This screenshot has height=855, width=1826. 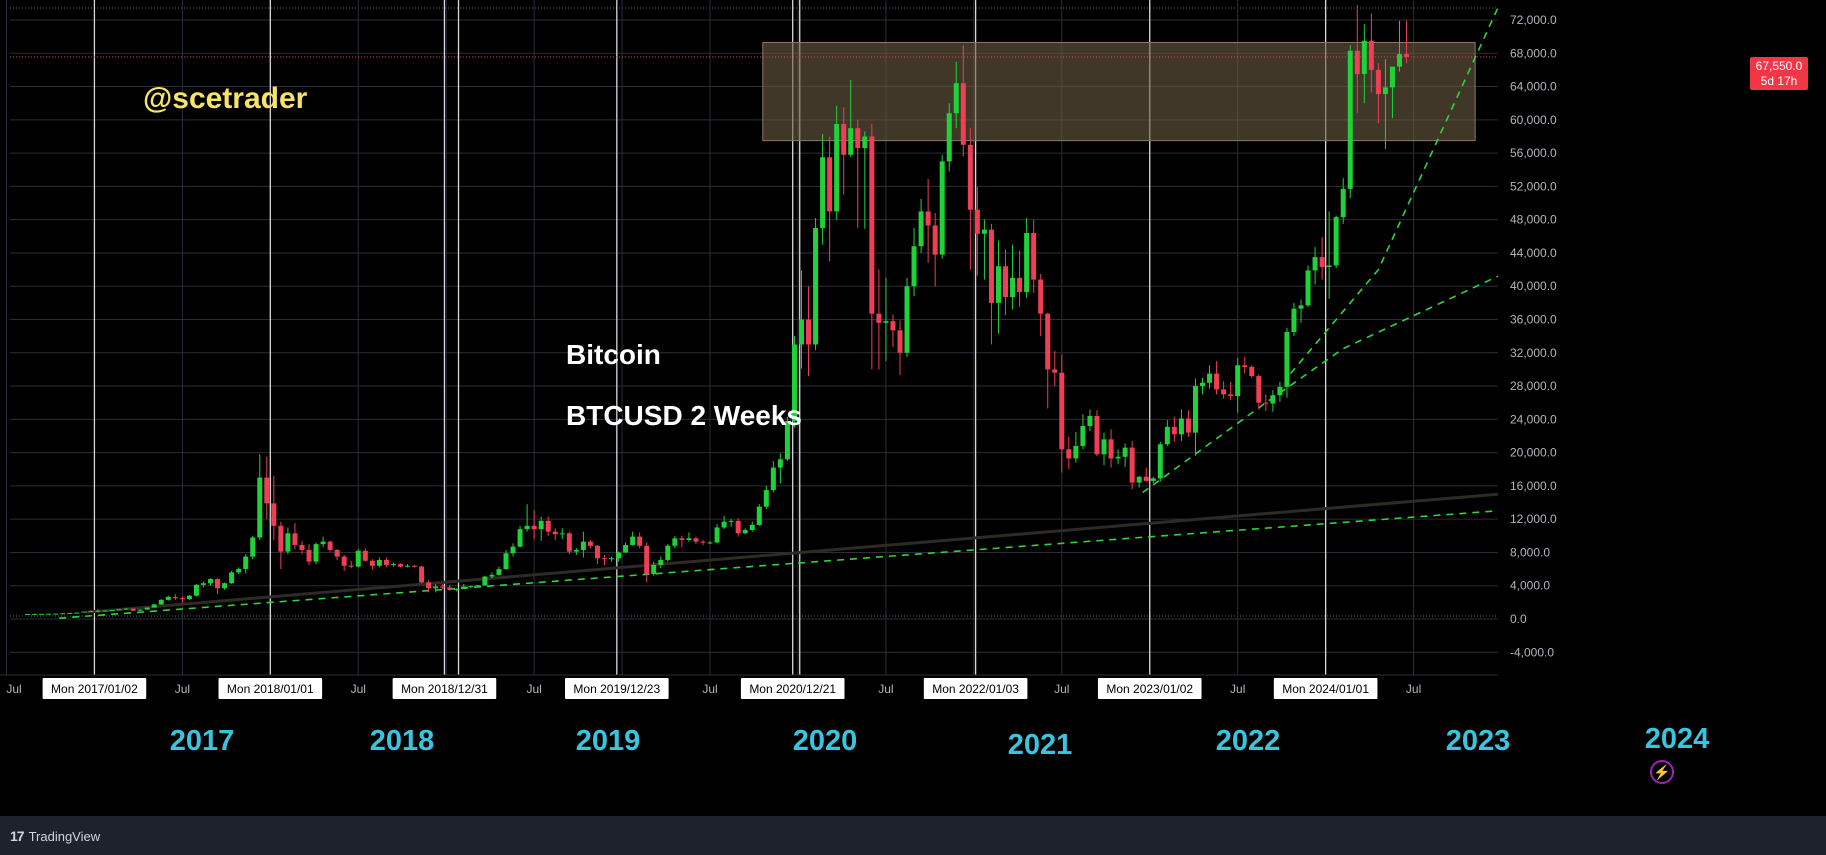 What do you see at coordinates (1779, 81) in the screenshot?
I see `bar-countdown: 5d 17h` at bounding box center [1779, 81].